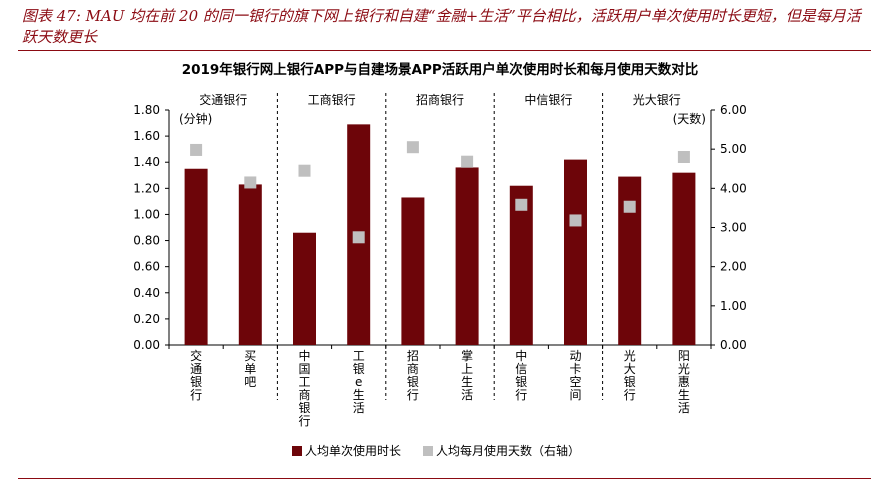  I want to click on left-tick-label: 0.60, so click(146, 267).